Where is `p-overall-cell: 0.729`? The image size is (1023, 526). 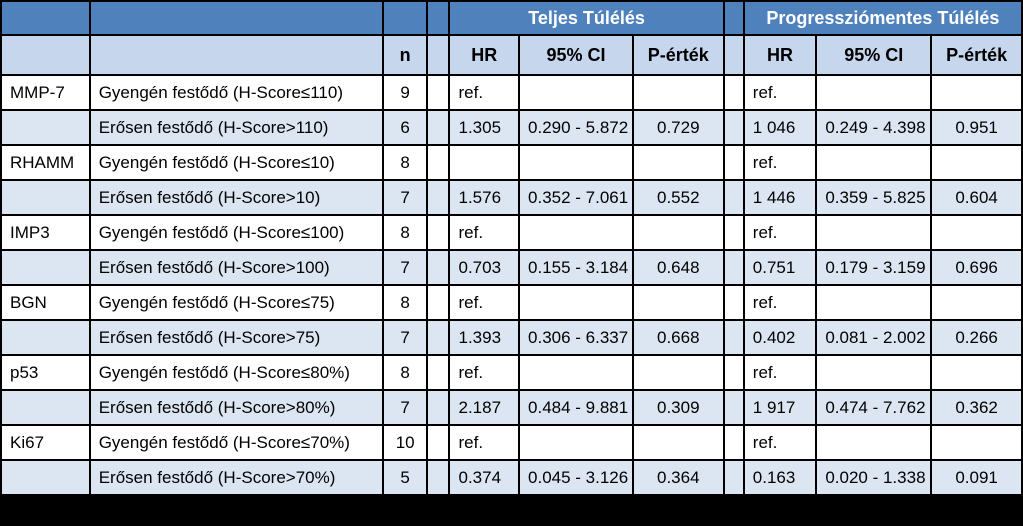 p-overall-cell: 0.729 is located at coordinates (678, 127).